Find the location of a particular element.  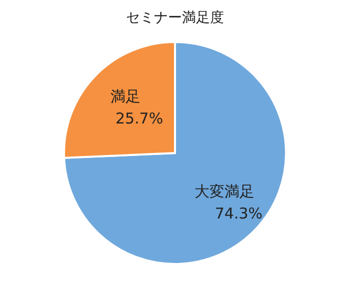

data-label: 25.7% is located at coordinates (139, 118).